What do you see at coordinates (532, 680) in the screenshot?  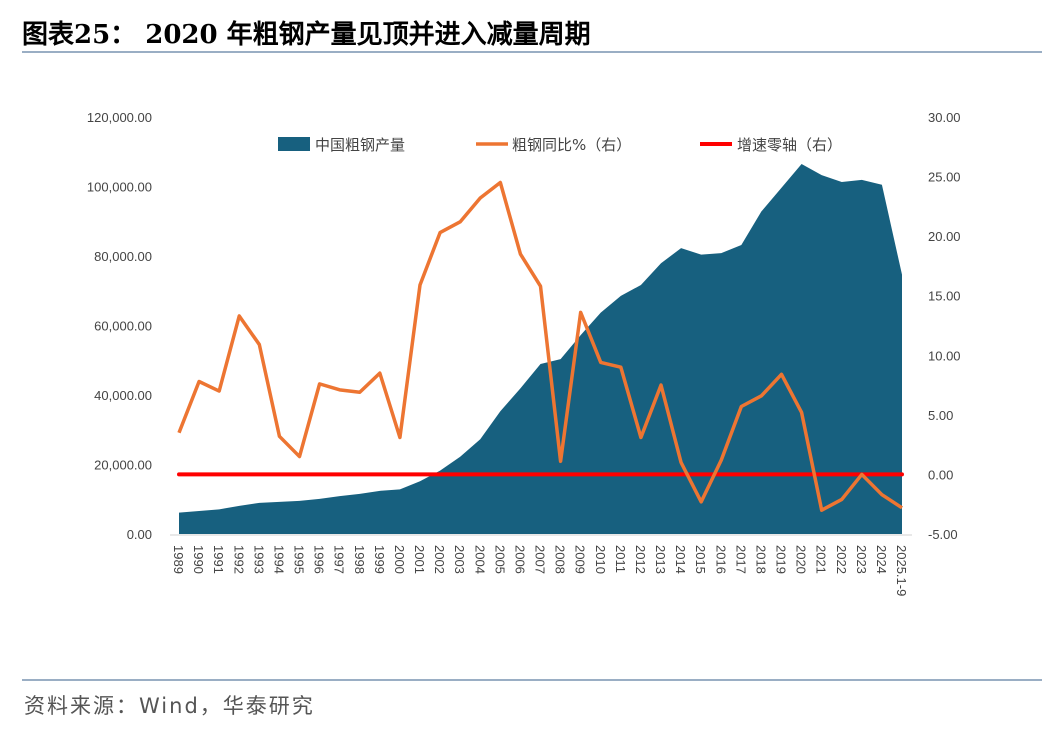 I see `footer-divider` at bounding box center [532, 680].